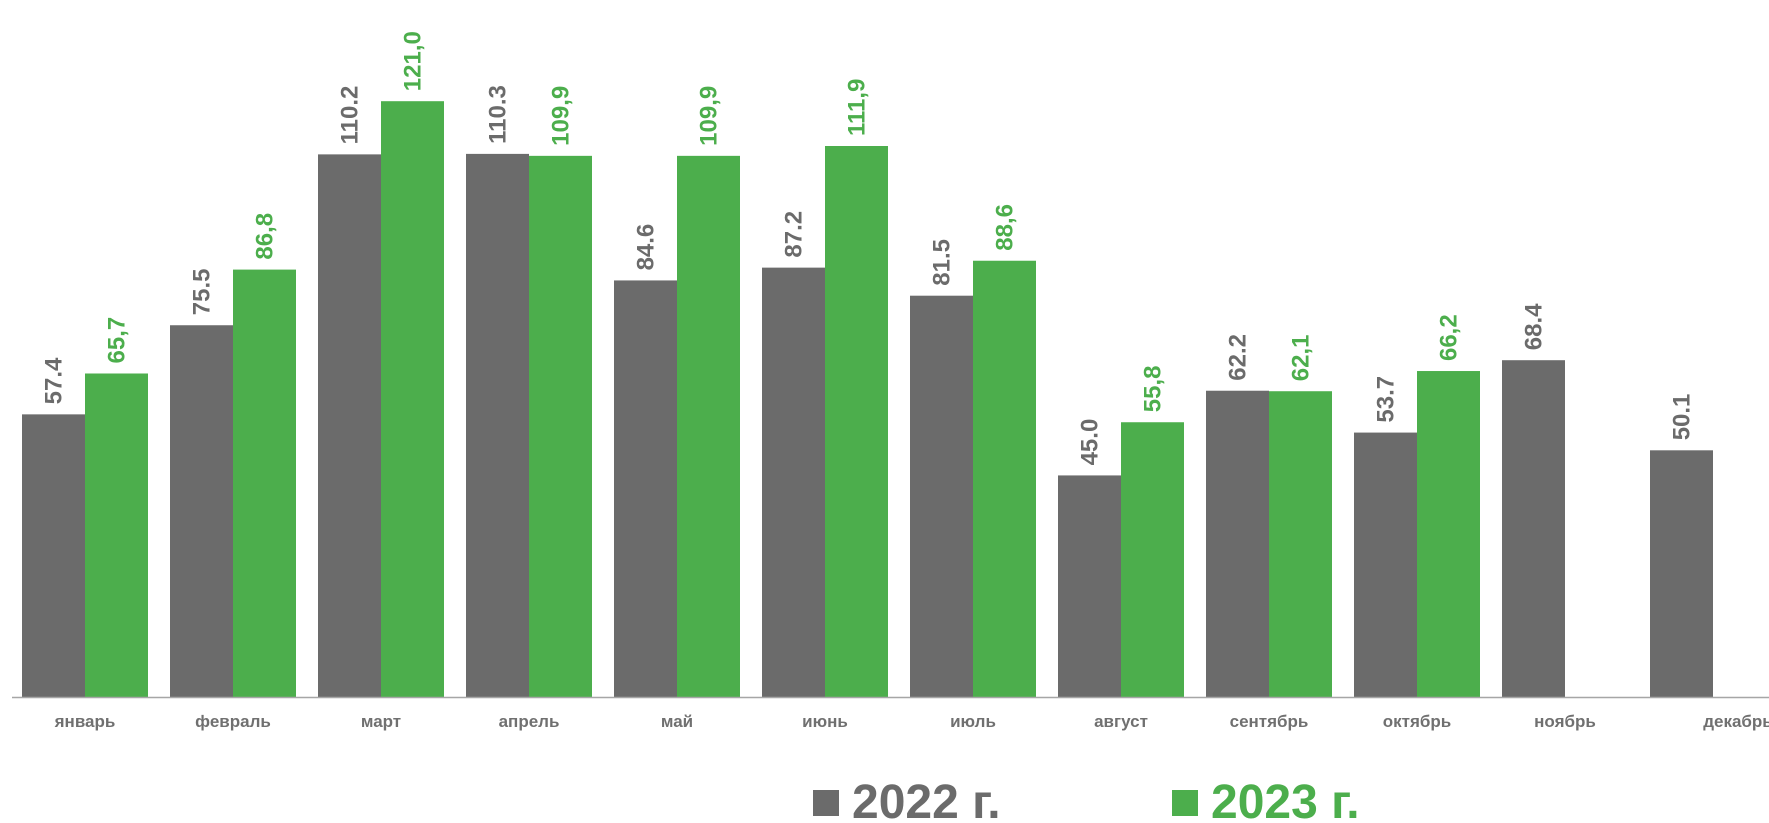 The image size is (1769, 823). Describe the element at coordinates (1005, 227) in the screenshot. I see `data-label-s2-6: 88,6` at that location.